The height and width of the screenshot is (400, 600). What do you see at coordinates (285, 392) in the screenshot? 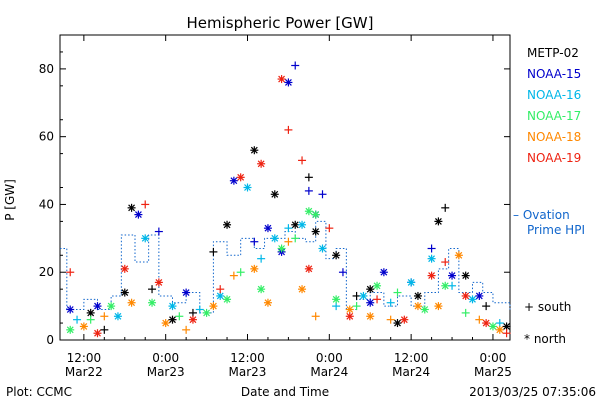
I see `x-axis-label: Date and Time` at bounding box center [285, 392].